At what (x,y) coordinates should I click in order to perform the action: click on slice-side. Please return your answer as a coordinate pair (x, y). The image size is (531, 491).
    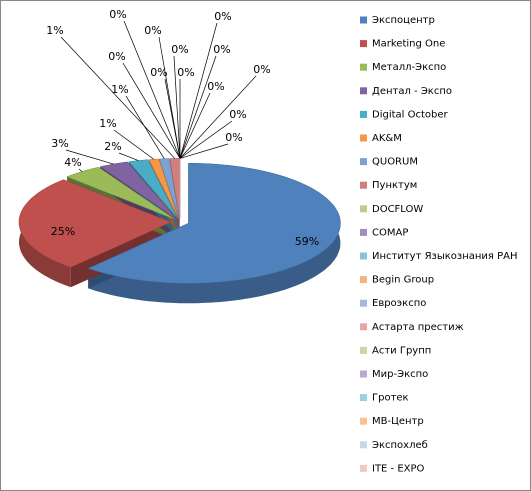
    Looking at the image, I should click on (214, 233).